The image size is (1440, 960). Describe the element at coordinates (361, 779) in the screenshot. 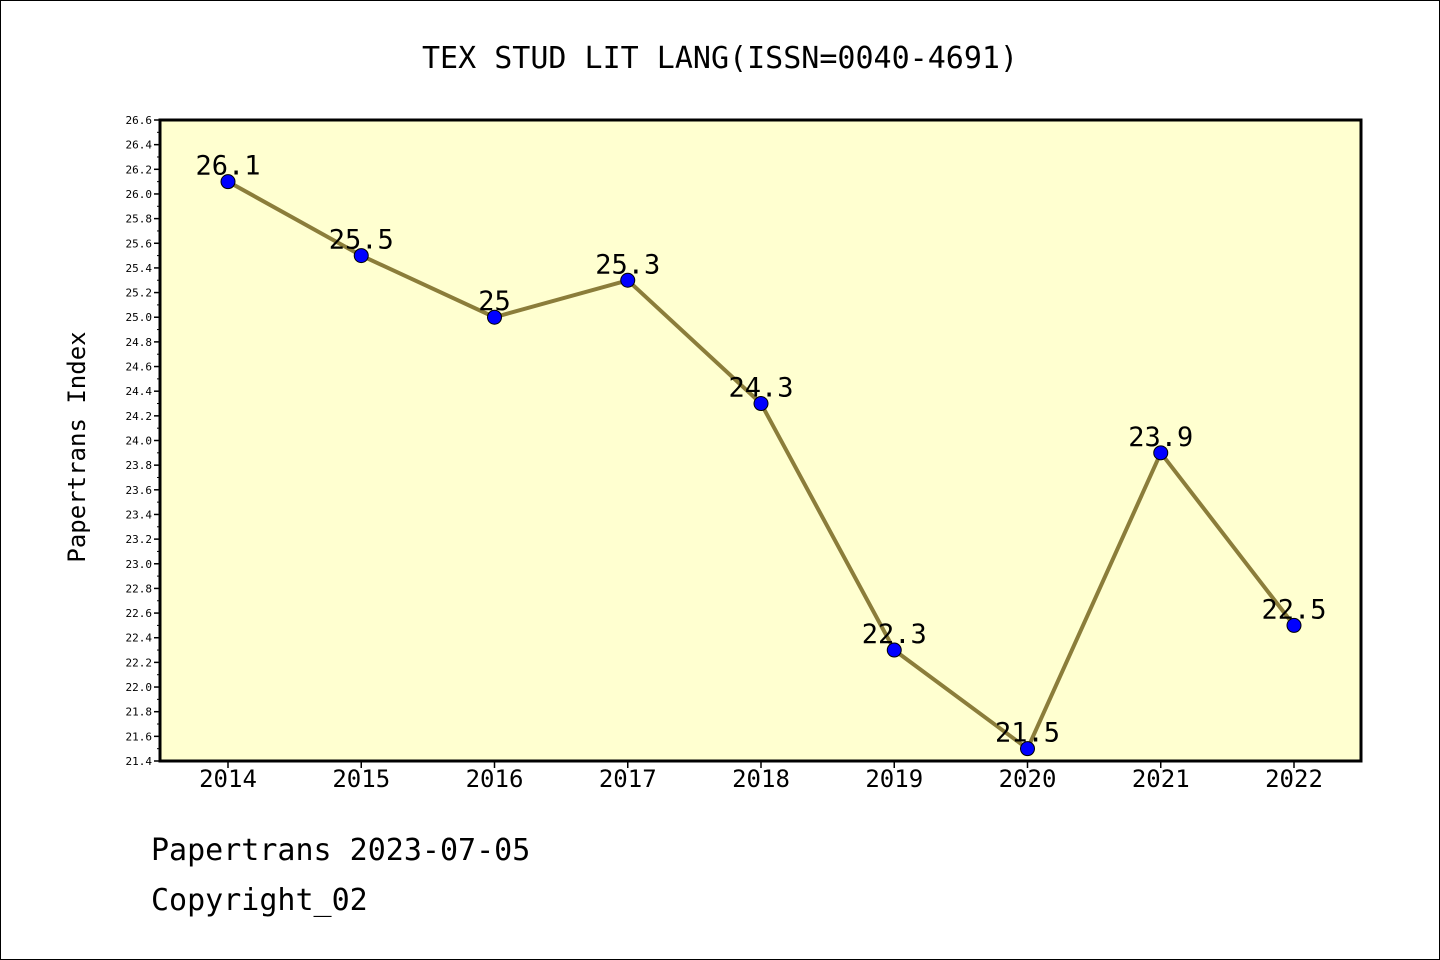

I see `x-tick-label: 2015` at that location.